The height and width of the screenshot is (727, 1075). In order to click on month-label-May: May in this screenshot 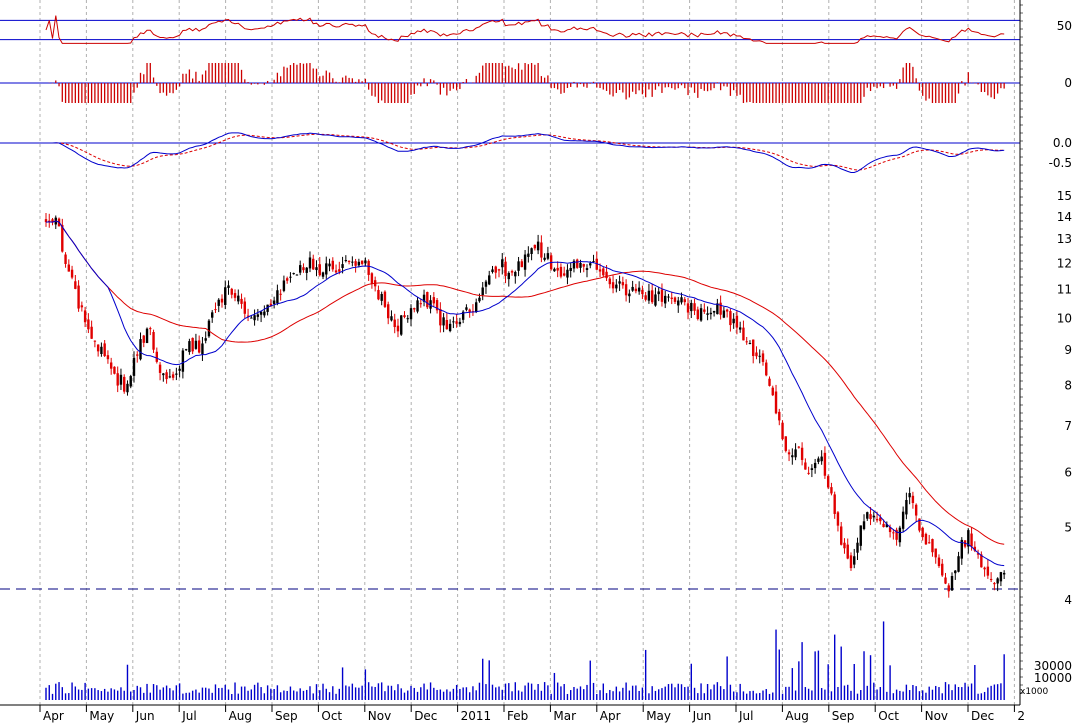, I will do `click(658, 716)`.